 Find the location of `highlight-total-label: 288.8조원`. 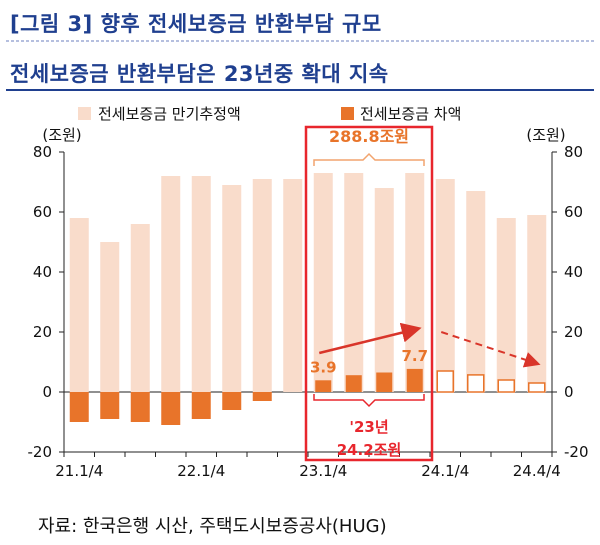

highlight-total-label: 288.8조원 is located at coordinates (369, 136).